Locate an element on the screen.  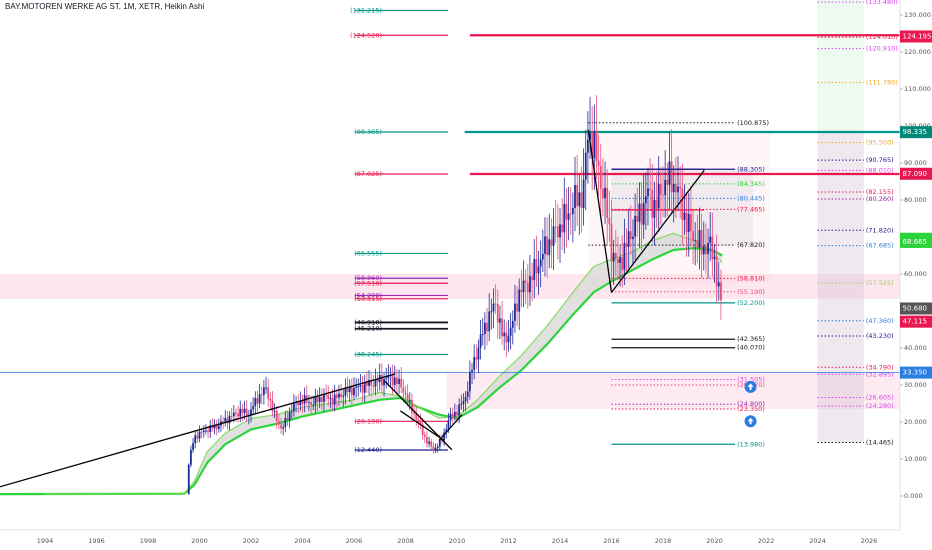
level-right-label-7: (55.190) is located at coordinates (751, 292).